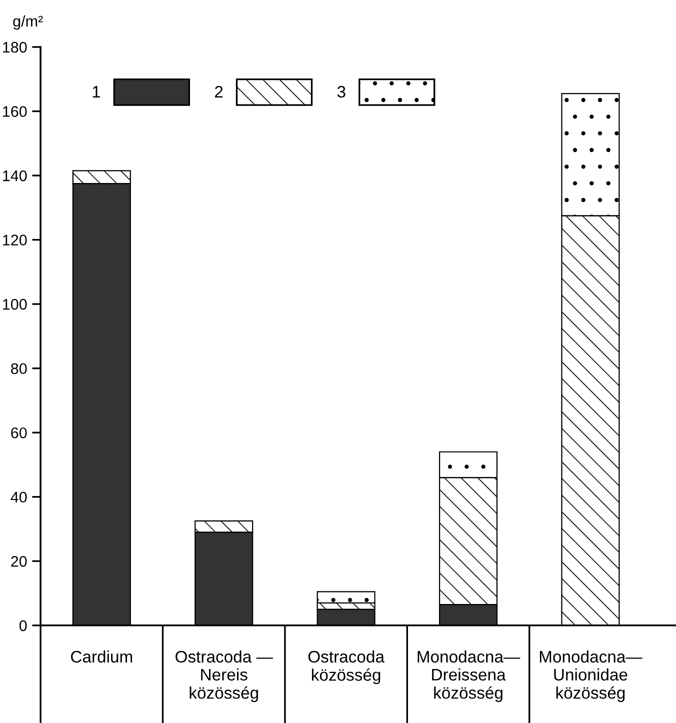  What do you see at coordinates (28, 22) in the screenshot?
I see `y-axis-title: g/m²` at bounding box center [28, 22].